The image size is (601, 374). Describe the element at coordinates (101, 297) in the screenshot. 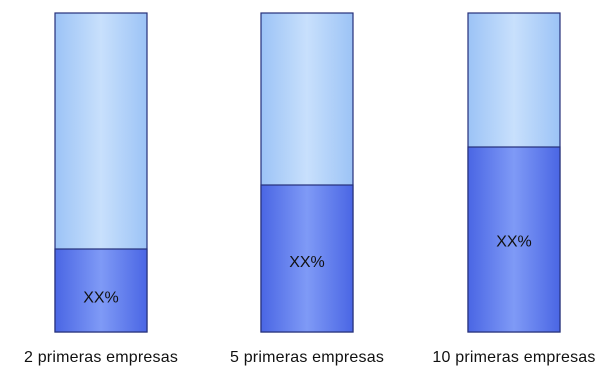

I see `bar-value-label-0: XX%` at that location.